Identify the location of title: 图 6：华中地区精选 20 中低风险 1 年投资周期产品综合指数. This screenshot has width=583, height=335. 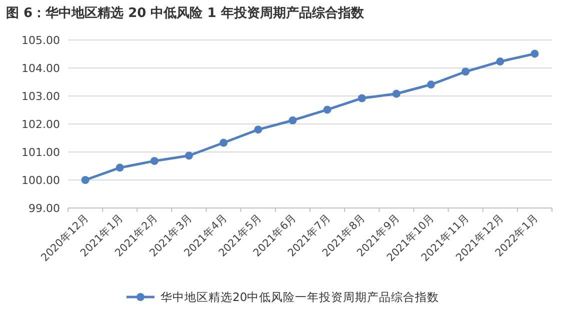
(185, 13).